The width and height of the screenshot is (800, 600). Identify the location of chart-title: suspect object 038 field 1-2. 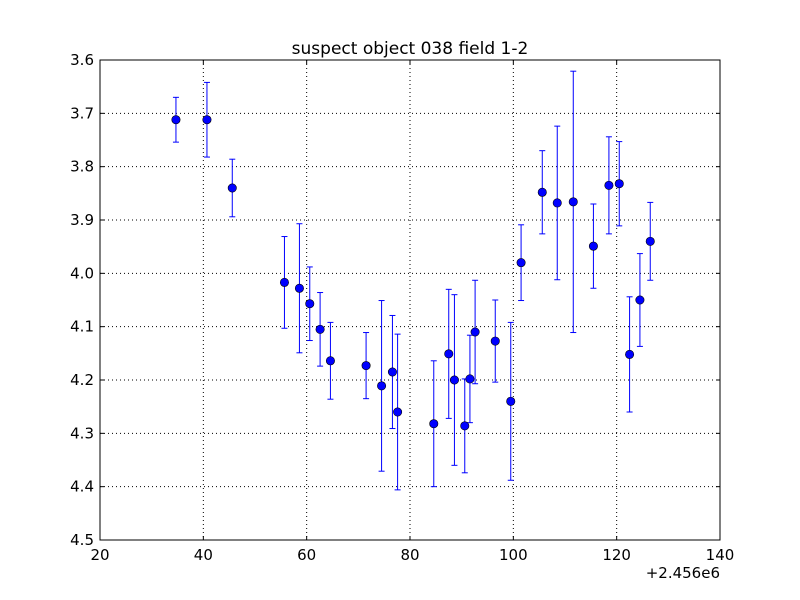
(410, 49).